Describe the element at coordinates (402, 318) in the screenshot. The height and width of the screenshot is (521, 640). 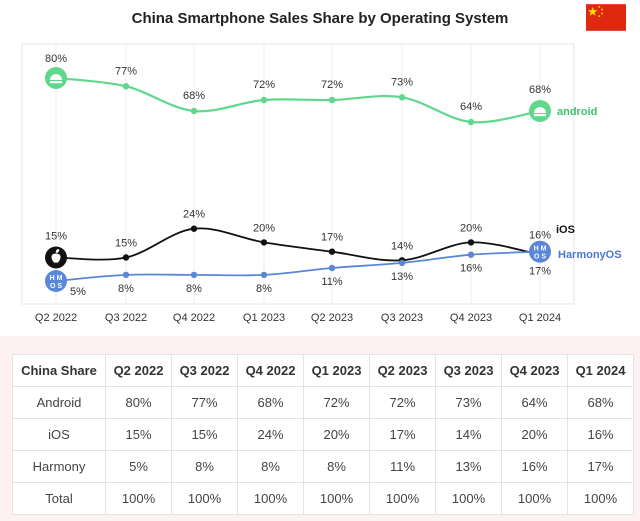
I see `x-tick-label: Q3 2023` at that location.